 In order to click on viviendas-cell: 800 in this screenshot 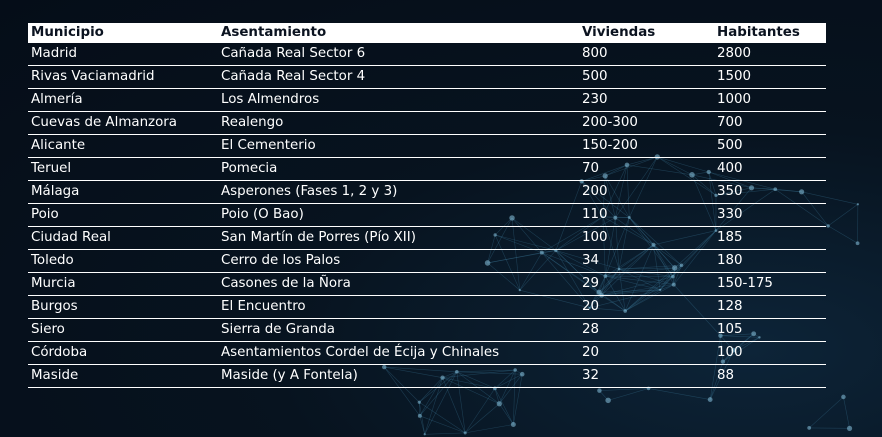, I will do `click(646, 54)`.